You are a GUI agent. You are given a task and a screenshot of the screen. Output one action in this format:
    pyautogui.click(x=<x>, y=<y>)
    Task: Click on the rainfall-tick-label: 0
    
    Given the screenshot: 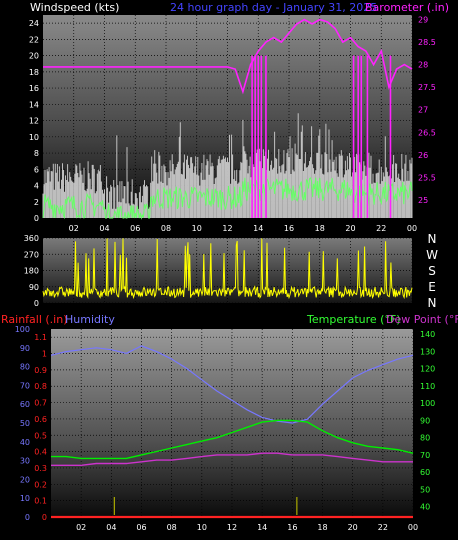 What is the action you would take?
    pyautogui.click(x=44, y=517)
    